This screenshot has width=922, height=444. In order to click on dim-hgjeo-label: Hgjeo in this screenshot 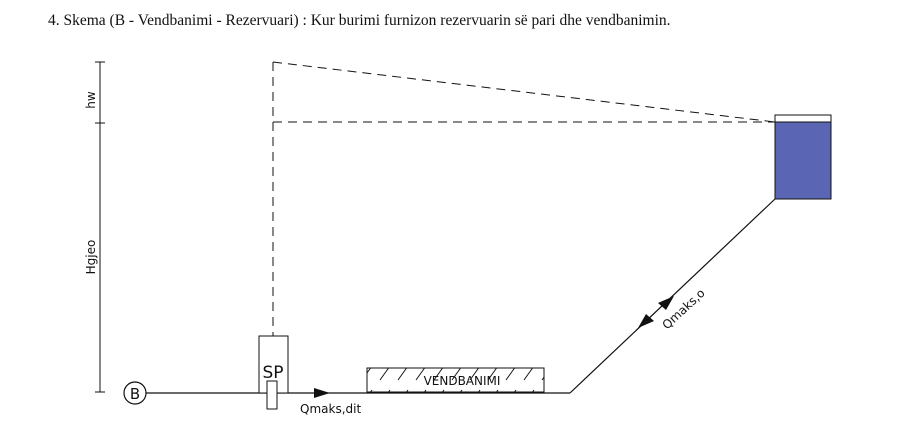, I will do `click(91, 257)`.